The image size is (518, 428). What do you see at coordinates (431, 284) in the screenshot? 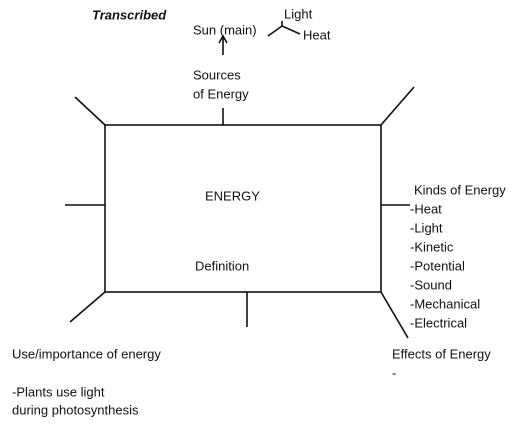
I see `kind-item: -Sound` at bounding box center [431, 284].